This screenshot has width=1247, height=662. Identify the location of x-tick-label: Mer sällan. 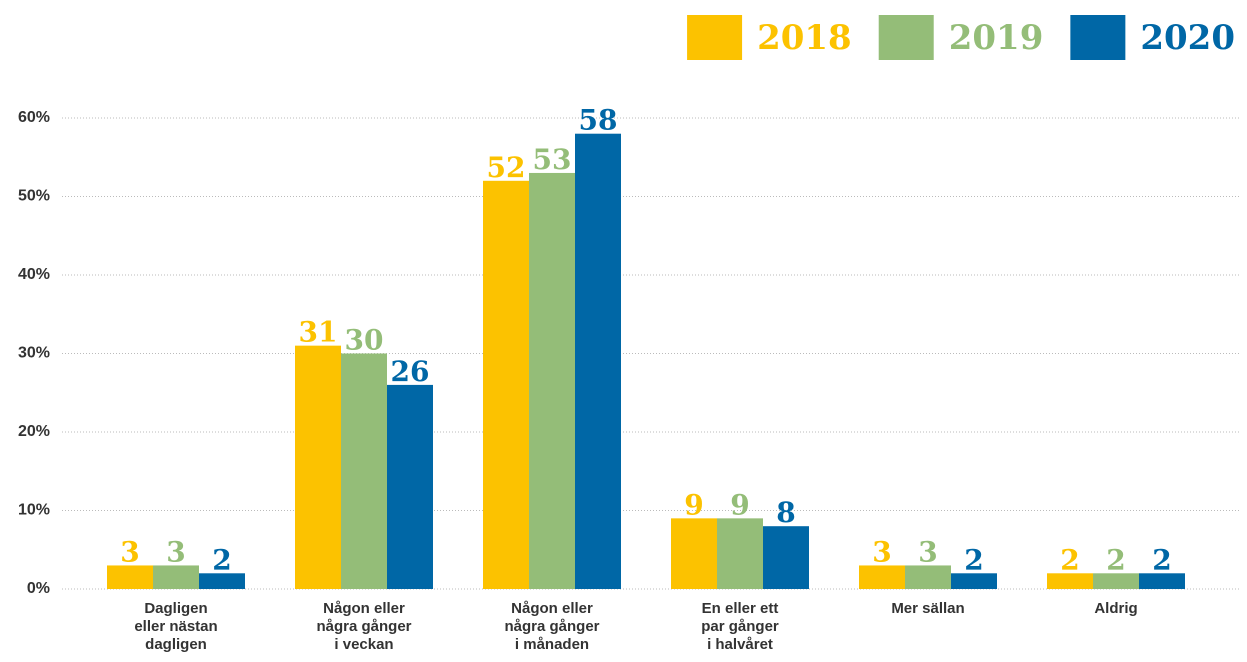
(928, 608).